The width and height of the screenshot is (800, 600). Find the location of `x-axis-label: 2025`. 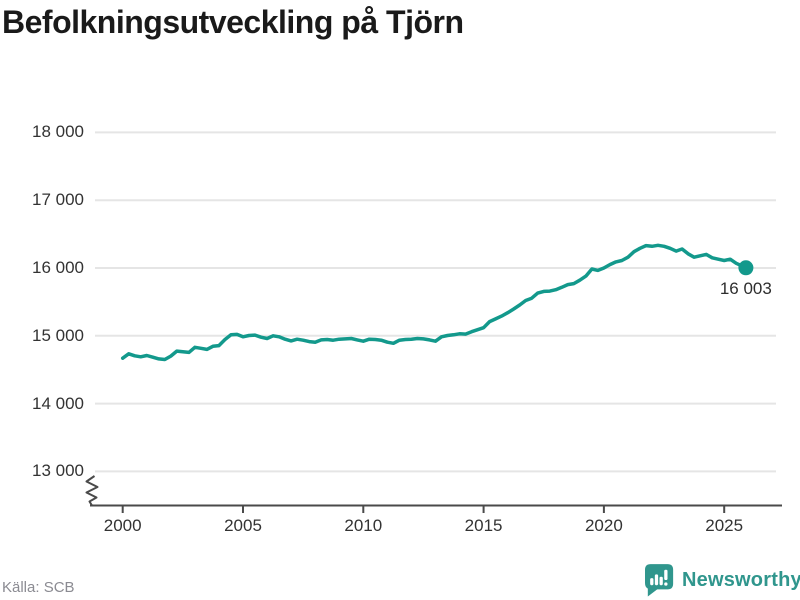

x-axis-label: 2025 is located at coordinates (724, 525).